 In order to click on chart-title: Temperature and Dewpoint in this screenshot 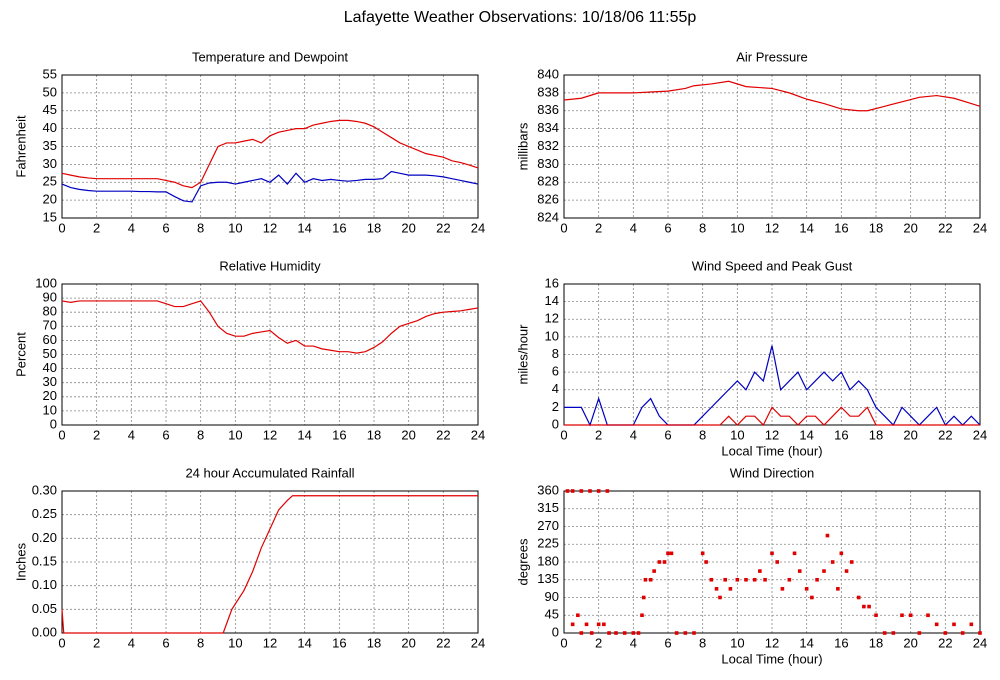, I will do `click(270, 56)`.